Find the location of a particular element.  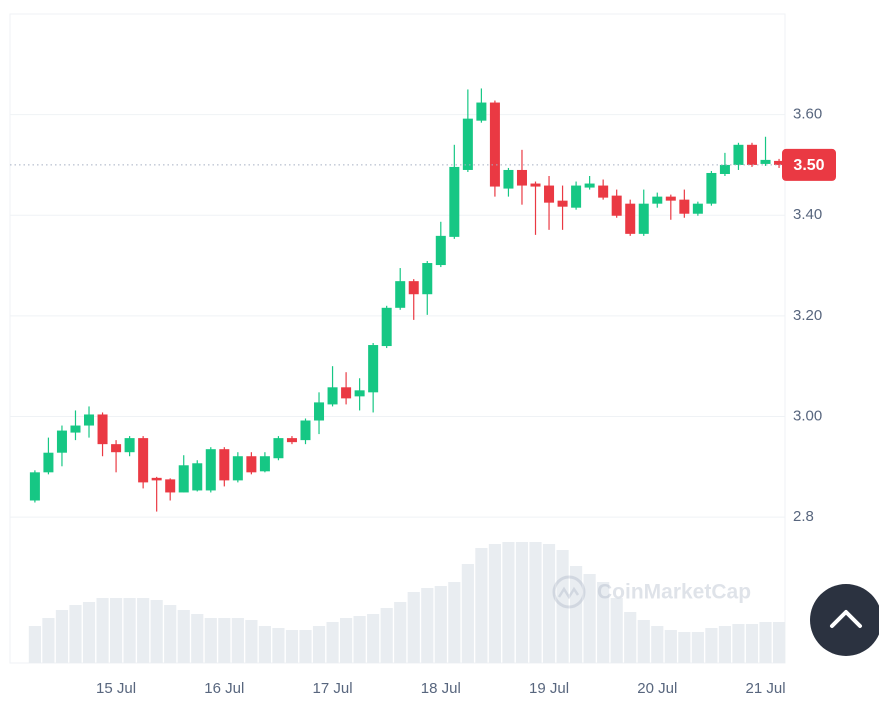

last-price-label: 3.50 is located at coordinates (808, 165).